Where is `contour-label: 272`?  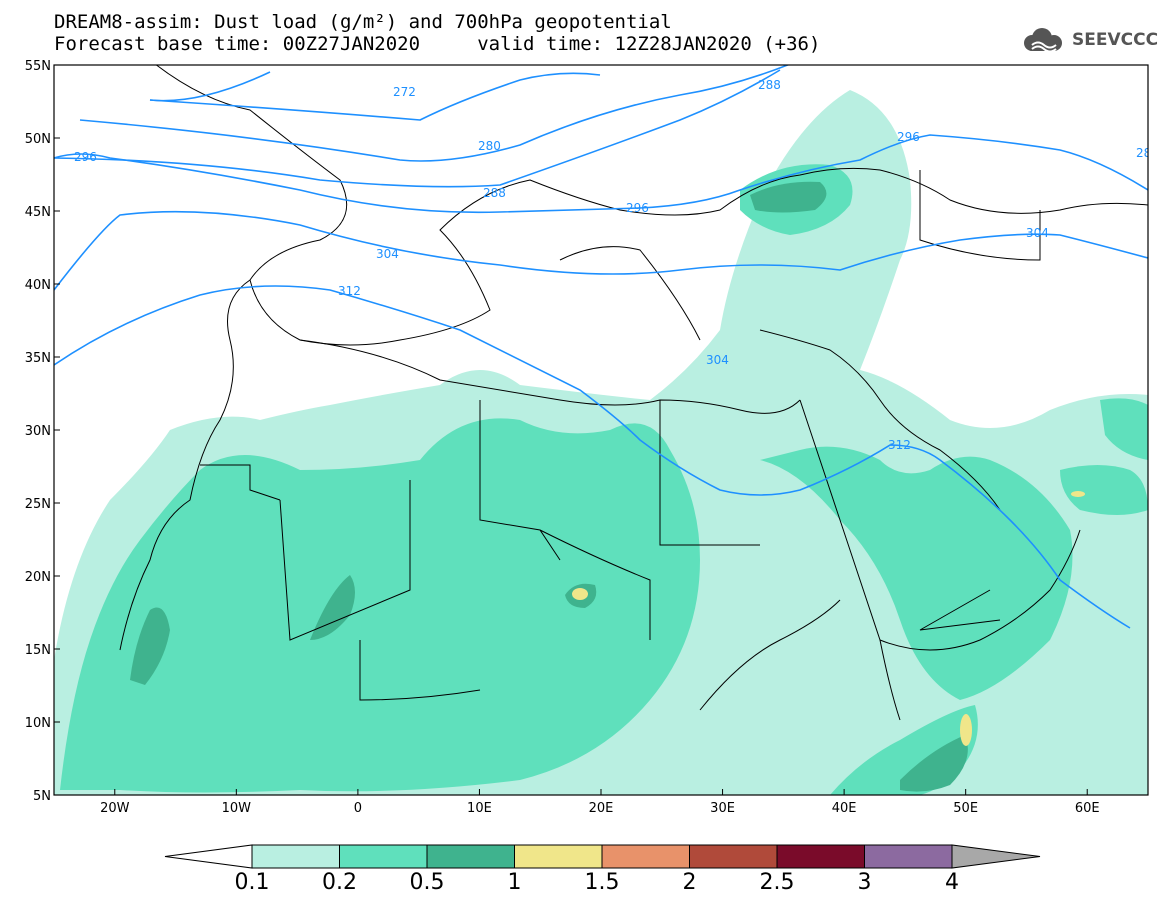 contour-label: 272 is located at coordinates (404, 92).